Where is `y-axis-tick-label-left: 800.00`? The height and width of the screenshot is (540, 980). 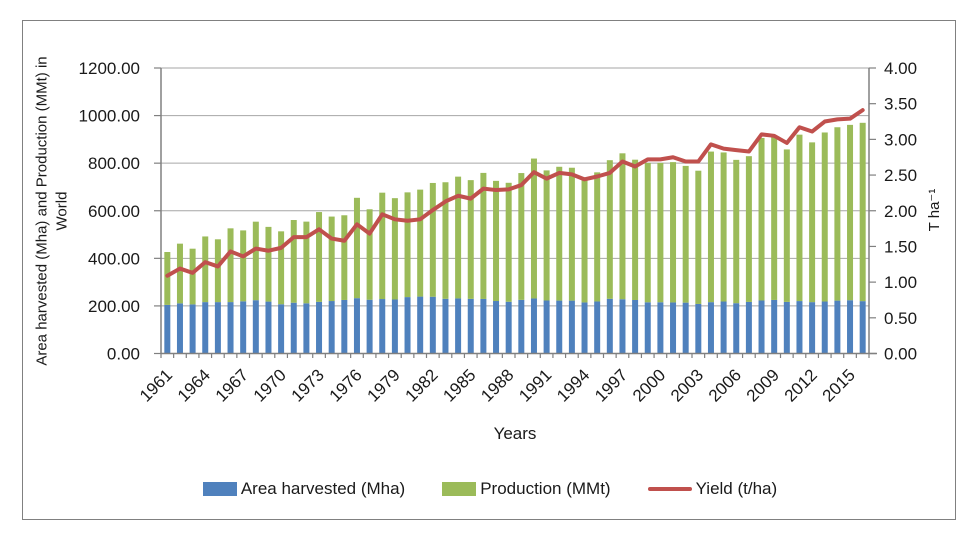 y-axis-tick-label-left: 800.00 is located at coordinates (114, 163).